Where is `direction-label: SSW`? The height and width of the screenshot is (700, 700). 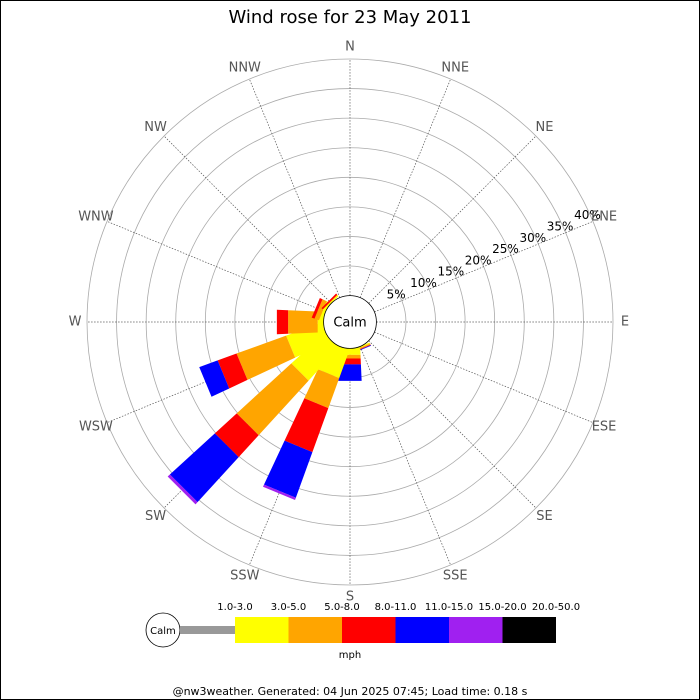 direction-label: SSW is located at coordinates (245, 576).